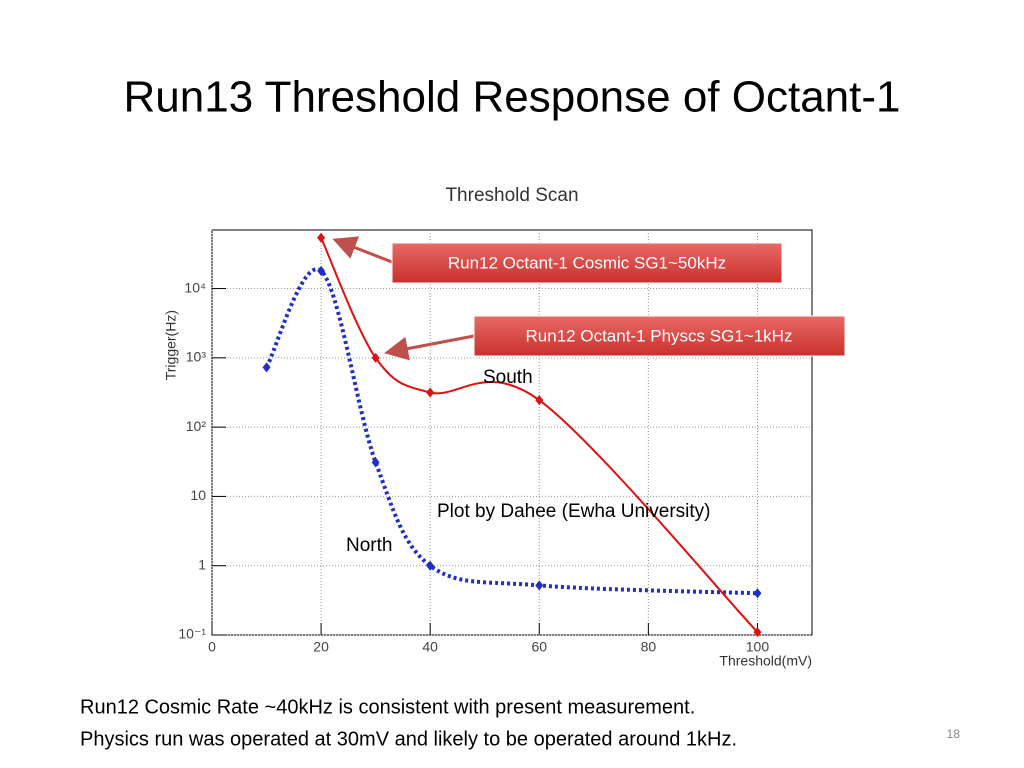  Describe the element at coordinates (511, 195) in the screenshot. I see `chart-title: Threshold Scan` at that location.